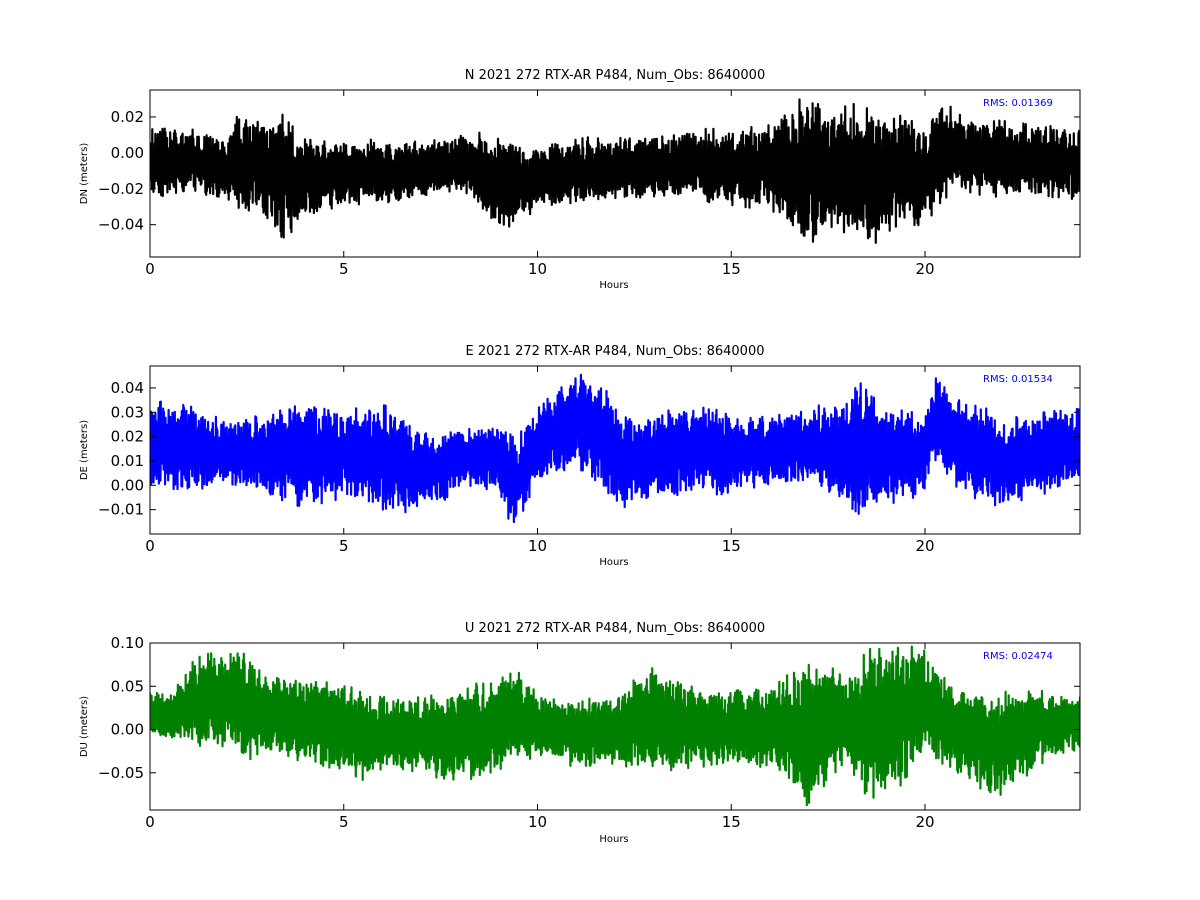  What do you see at coordinates (615, 75) in the screenshot?
I see `subplot-title: N 2021 272 RTX-AR P484, Num_Obs: 8640000` at bounding box center [615, 75].